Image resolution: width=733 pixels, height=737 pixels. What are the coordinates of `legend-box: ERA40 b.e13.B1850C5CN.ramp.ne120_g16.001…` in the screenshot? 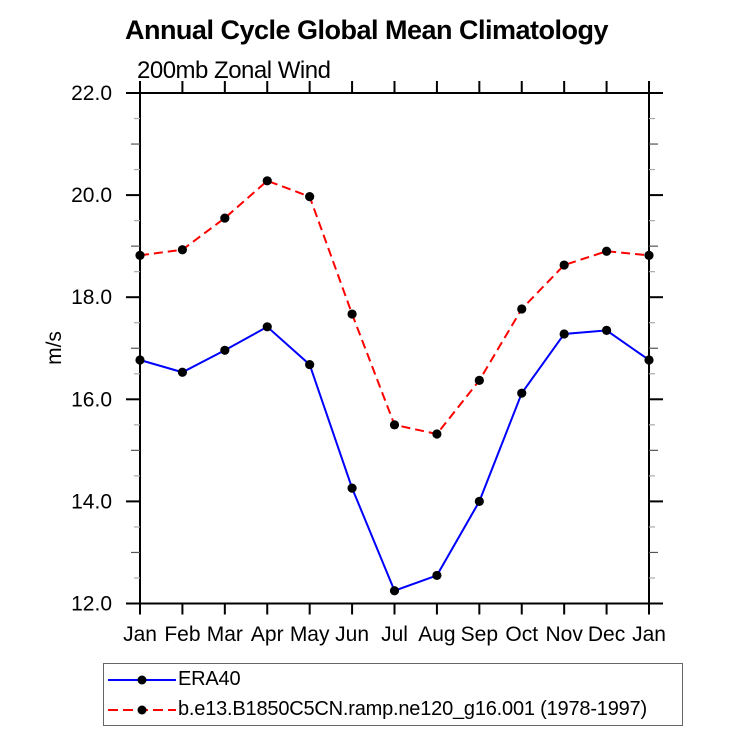 It's located at (393, 694).